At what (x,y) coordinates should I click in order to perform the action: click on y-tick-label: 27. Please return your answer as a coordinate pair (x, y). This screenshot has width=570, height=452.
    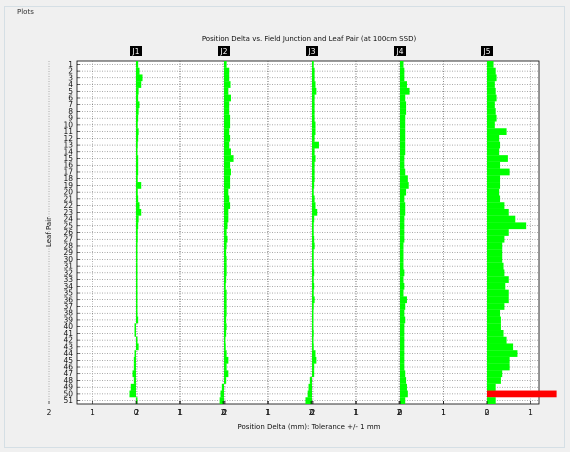
    Looking at the image, I should click on (68, 239).